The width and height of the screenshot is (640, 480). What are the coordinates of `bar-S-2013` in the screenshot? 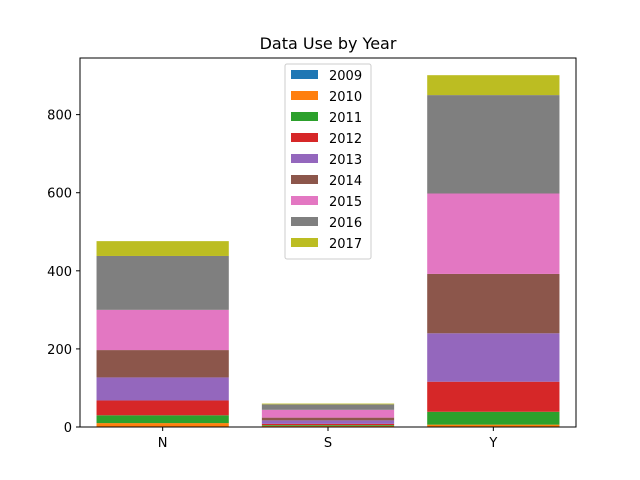 It's located at (328, 422).